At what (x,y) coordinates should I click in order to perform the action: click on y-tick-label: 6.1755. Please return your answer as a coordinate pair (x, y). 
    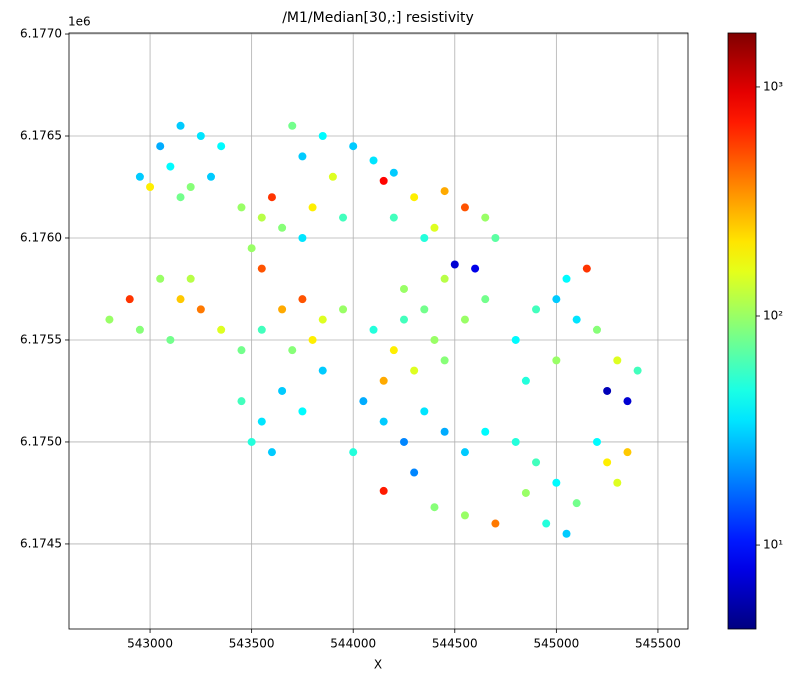
    Looking at the image, I should click on (41, 339).